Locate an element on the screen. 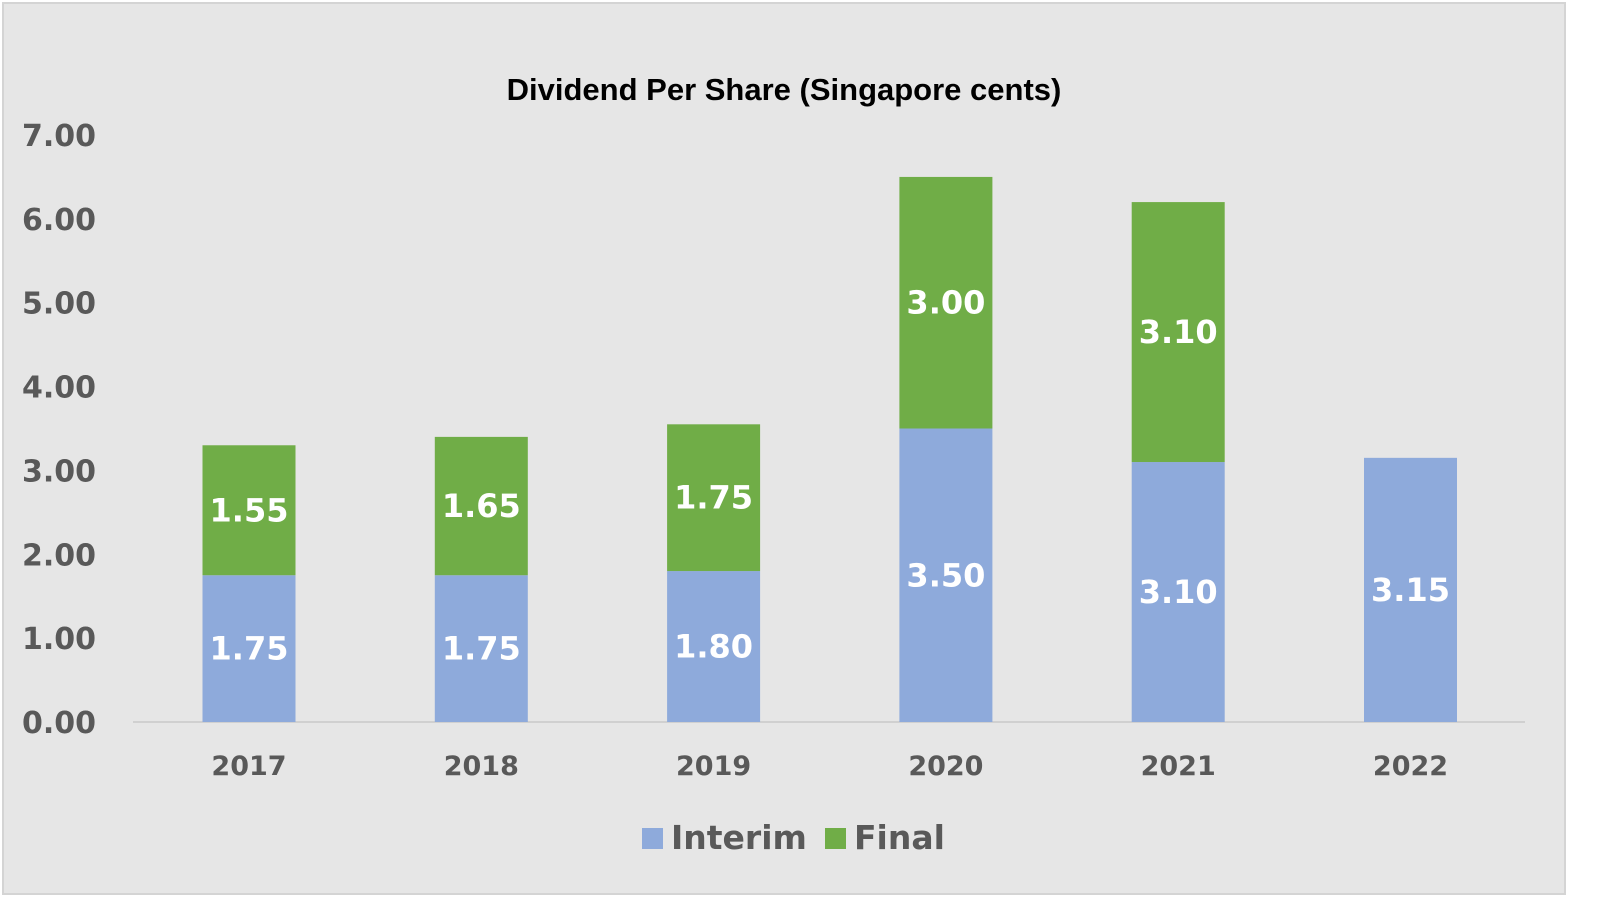  legend-swatch-interim is located at coordinates (652, 838).